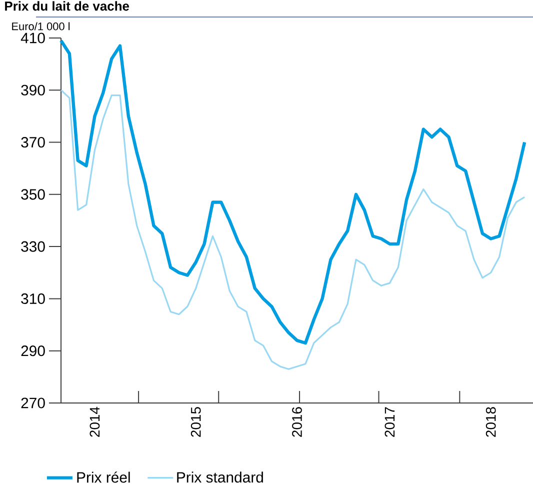 This screenshot has width=533, height=489. What do you see at coordinates (32, 38) in the screenshot?
I see `y-tick-label: 410` at bounding box center [32, 38].